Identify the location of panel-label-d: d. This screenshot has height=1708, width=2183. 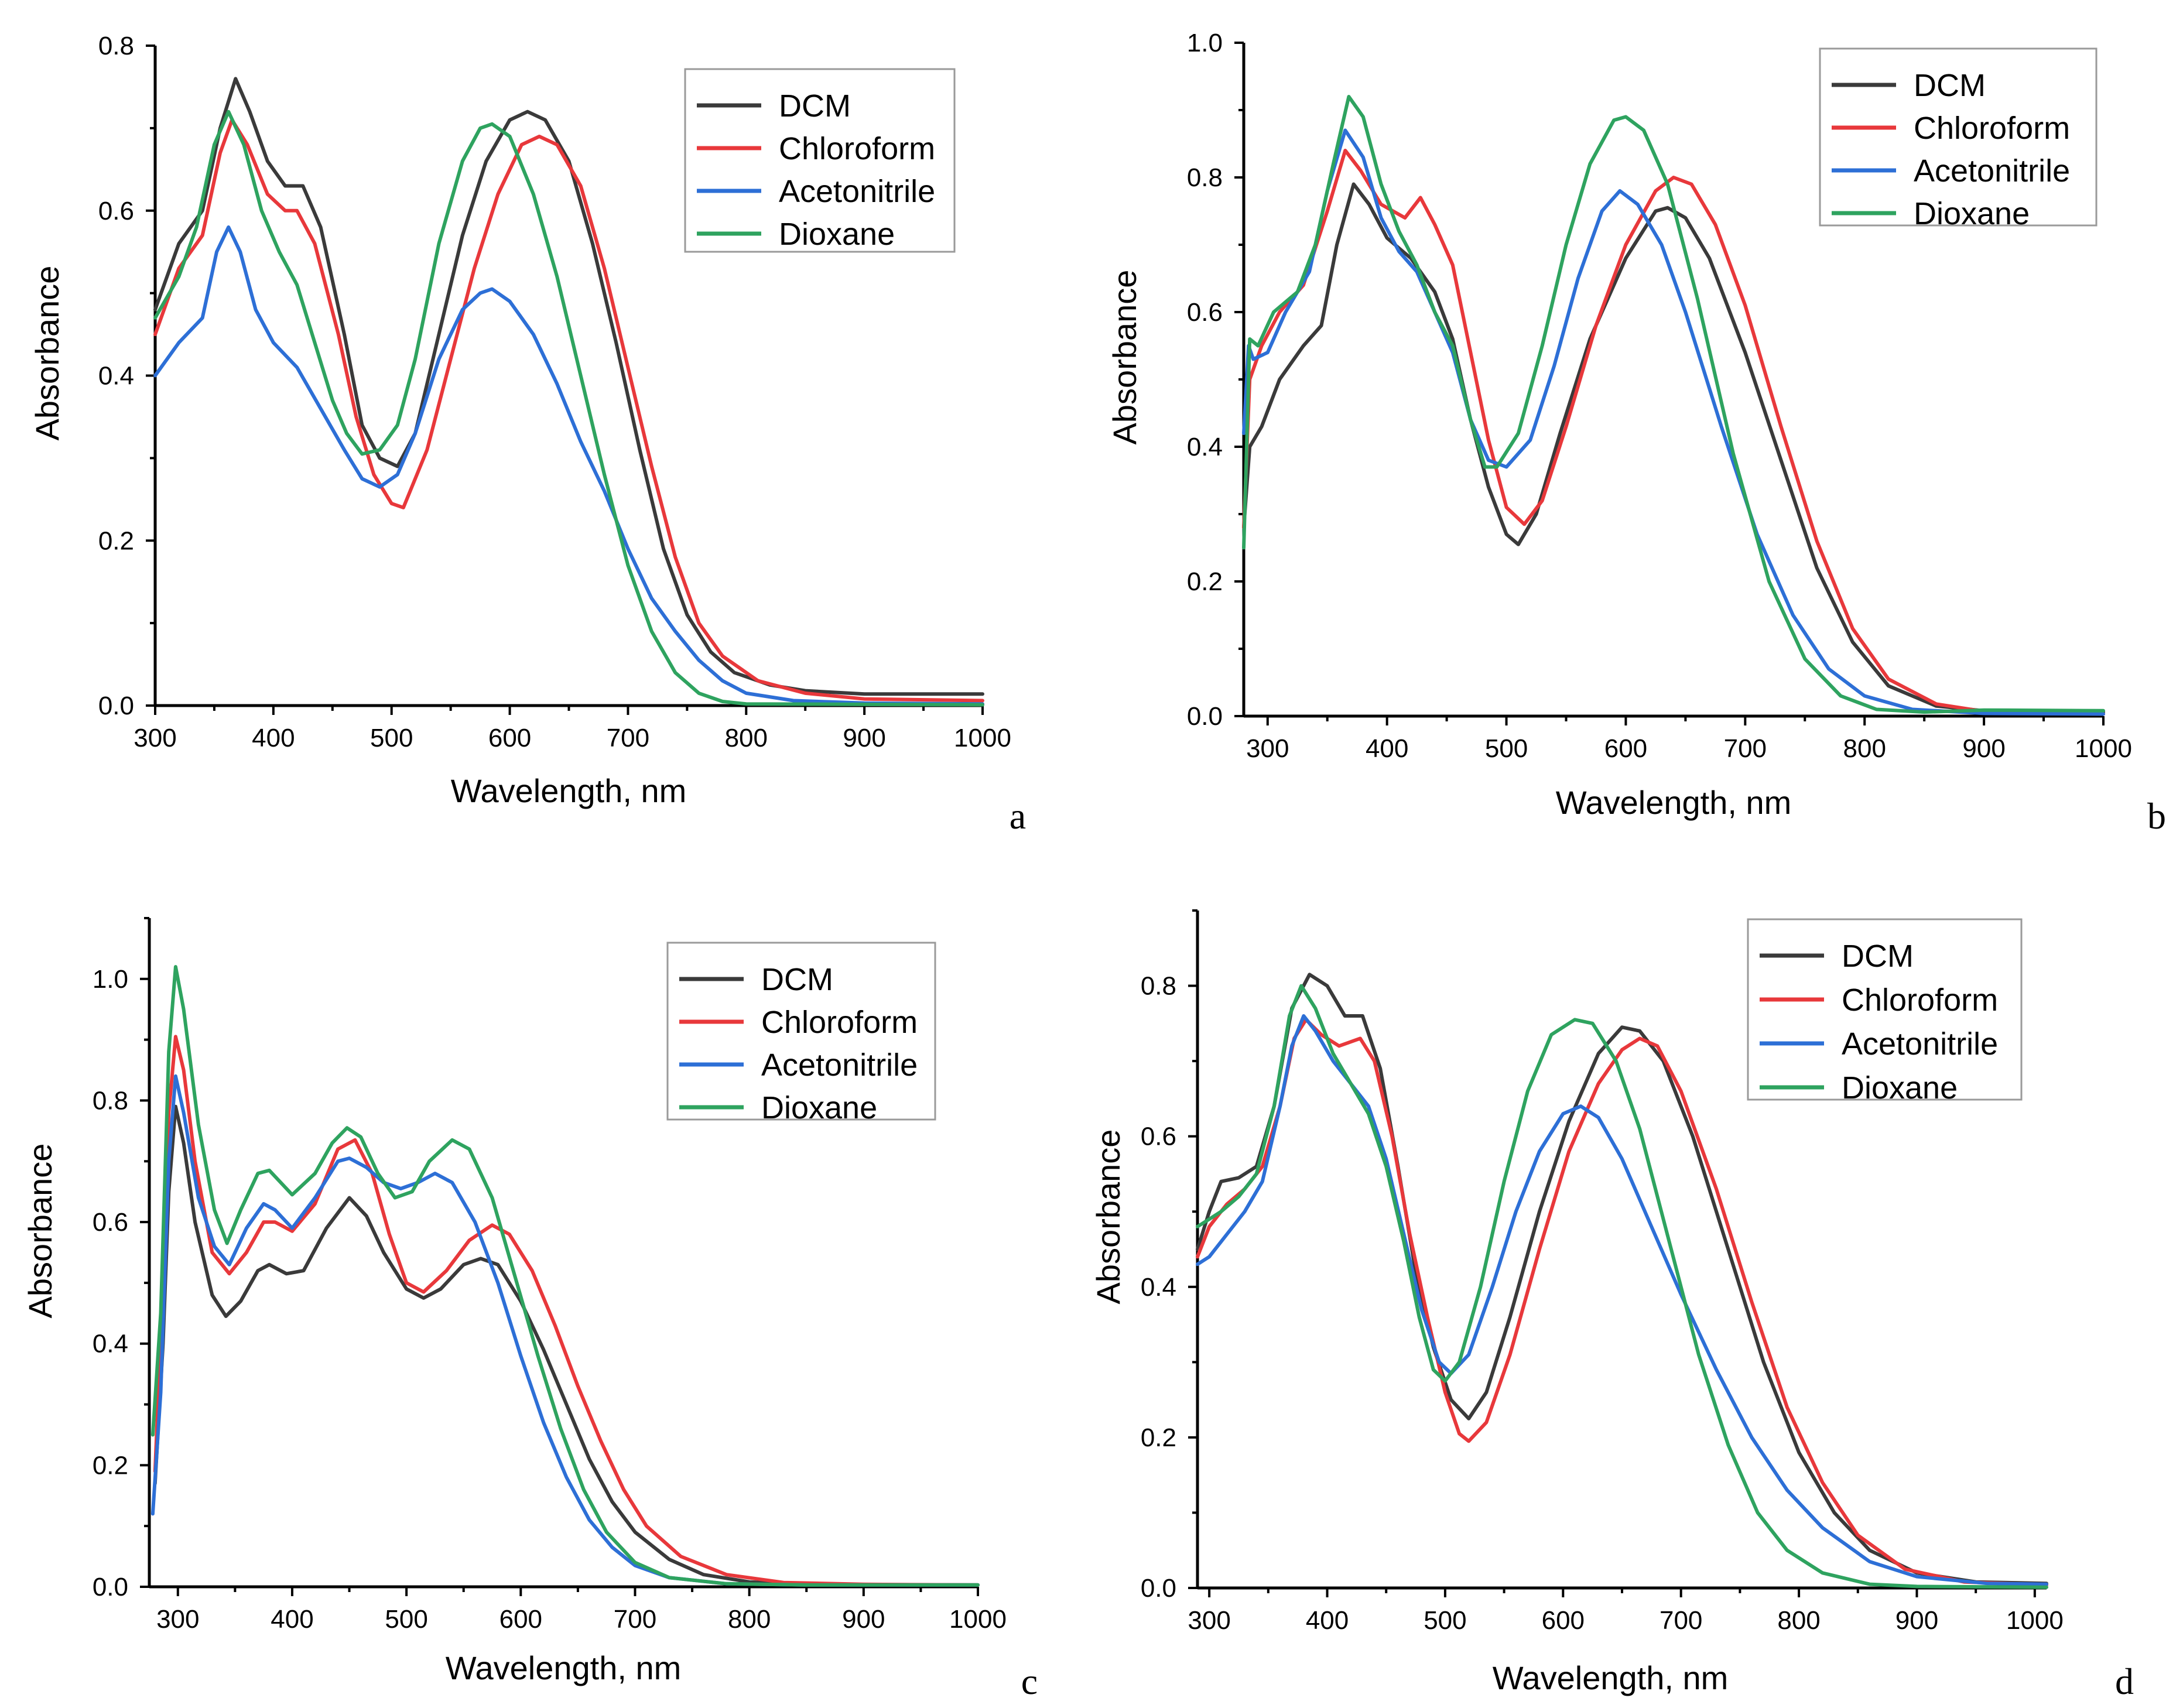
(2124, 1681).